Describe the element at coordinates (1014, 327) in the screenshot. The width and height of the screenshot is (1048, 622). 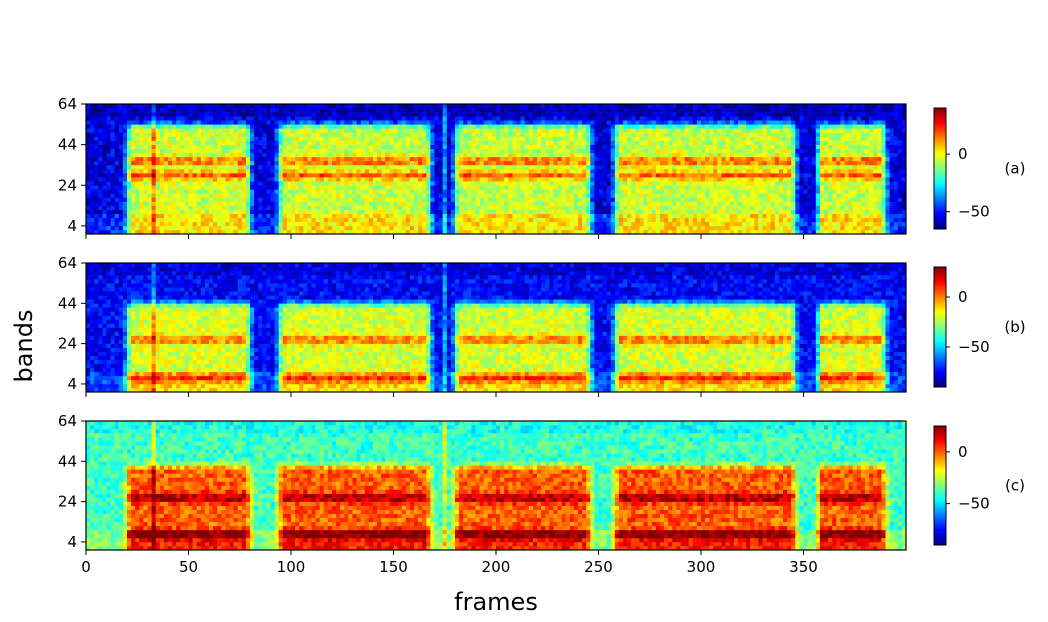
I see `panel-tag: (b)` at that location.